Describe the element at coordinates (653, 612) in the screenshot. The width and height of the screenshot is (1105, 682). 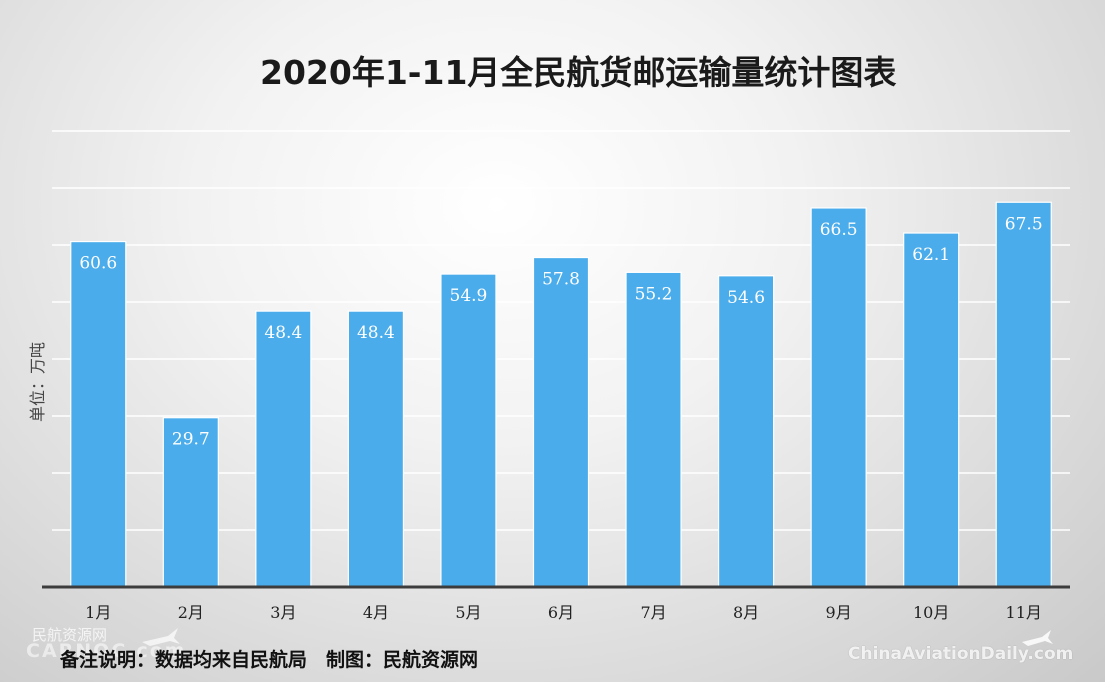
I see `x-tick-label: 7月` at that location.